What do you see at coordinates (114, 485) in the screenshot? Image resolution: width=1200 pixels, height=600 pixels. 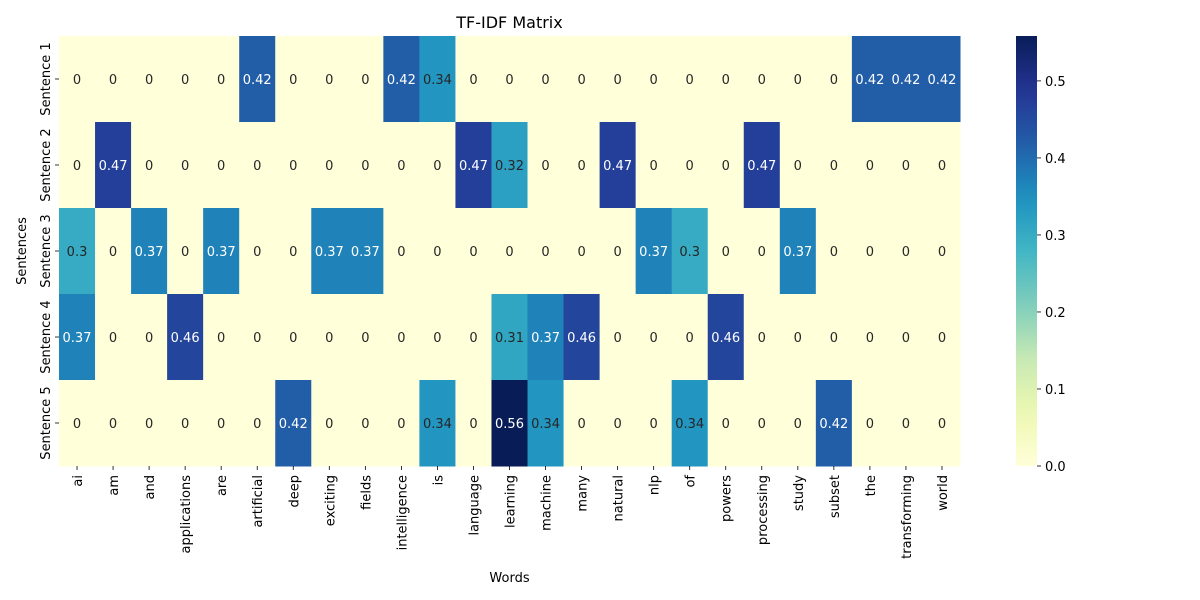 I see `x-tick-label: am` at bounding box center [114, 485].